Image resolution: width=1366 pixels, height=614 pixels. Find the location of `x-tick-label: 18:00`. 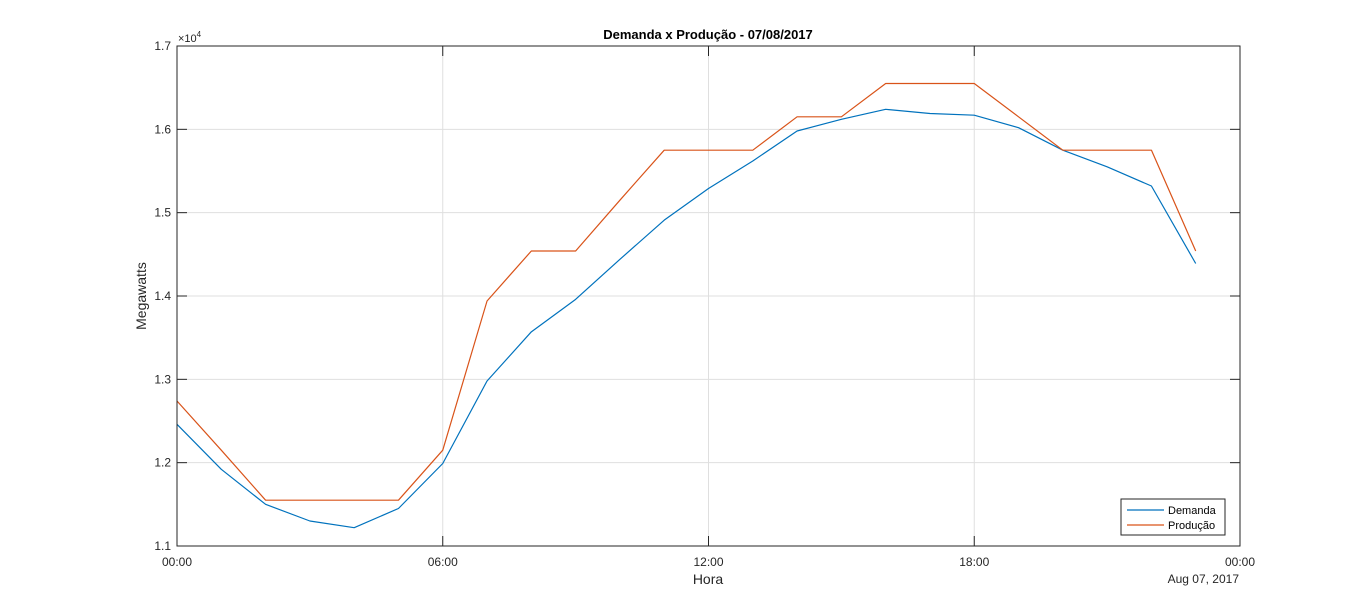

x-tick-label: 18:00 is located at coordinates (974, 562).